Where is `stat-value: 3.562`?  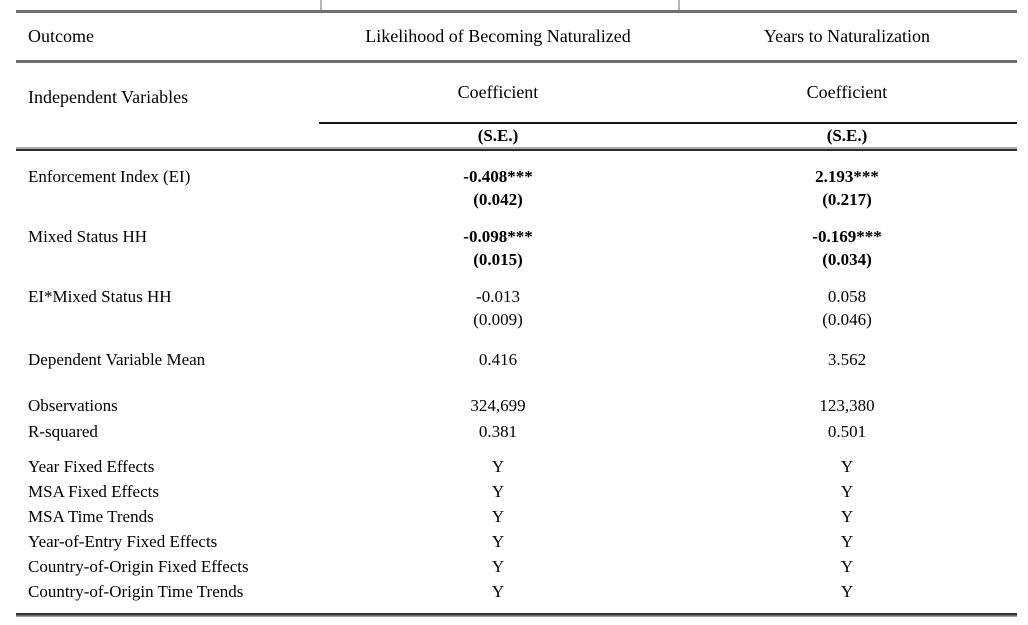
stat-value: 3.562 is located at coordinates (847, 359).